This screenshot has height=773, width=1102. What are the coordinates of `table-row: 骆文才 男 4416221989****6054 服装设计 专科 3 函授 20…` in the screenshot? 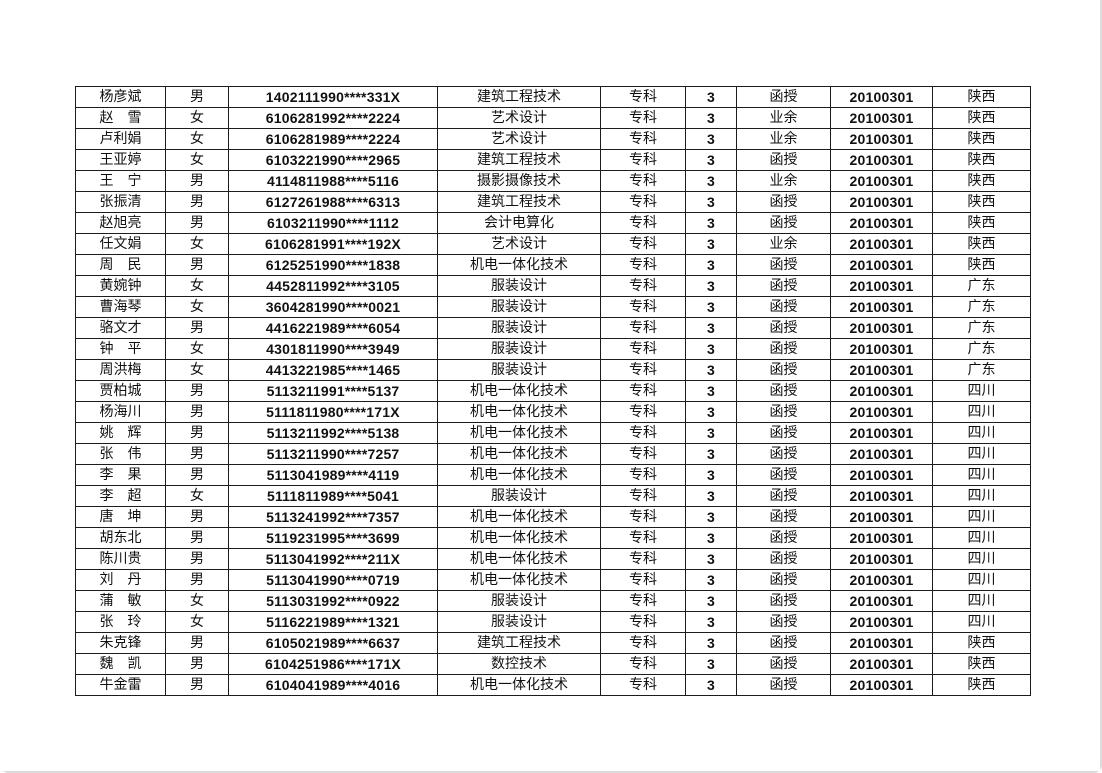 It's located at (553, 328).